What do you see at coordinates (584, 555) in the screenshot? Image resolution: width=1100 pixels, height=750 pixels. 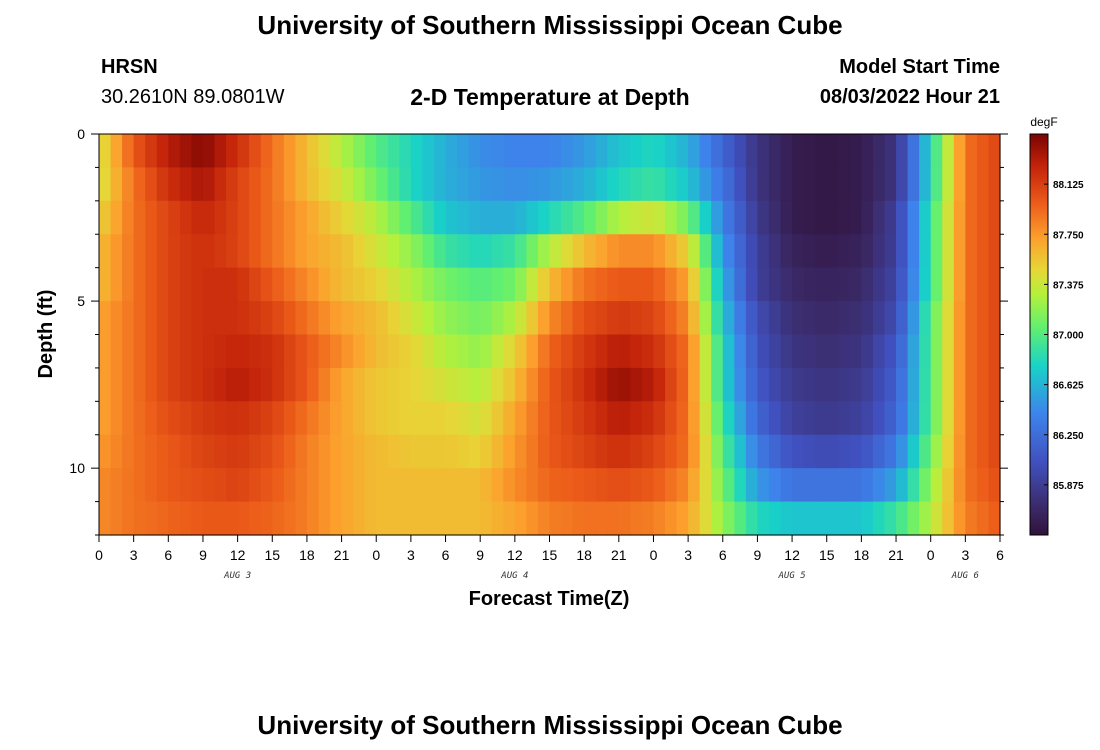 I see `x-tick-label: 18` at bounding box center [584, 555].